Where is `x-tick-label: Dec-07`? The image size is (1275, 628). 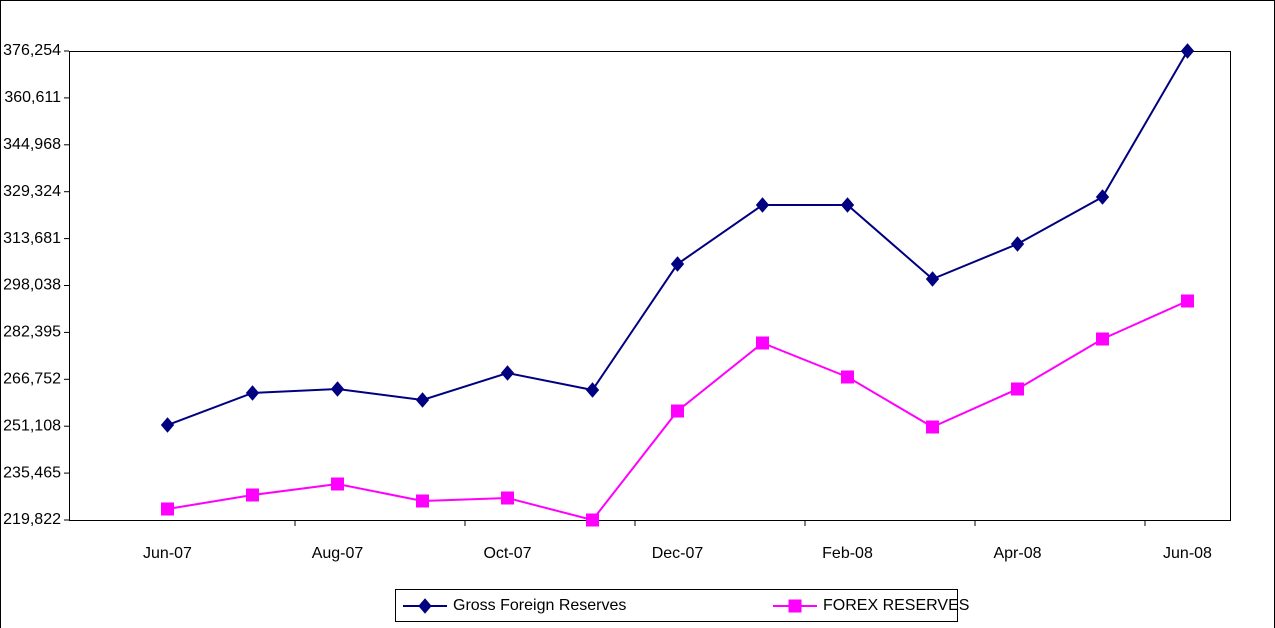 x-tick-label: Dec-07 is located at coordinates (678, 553).